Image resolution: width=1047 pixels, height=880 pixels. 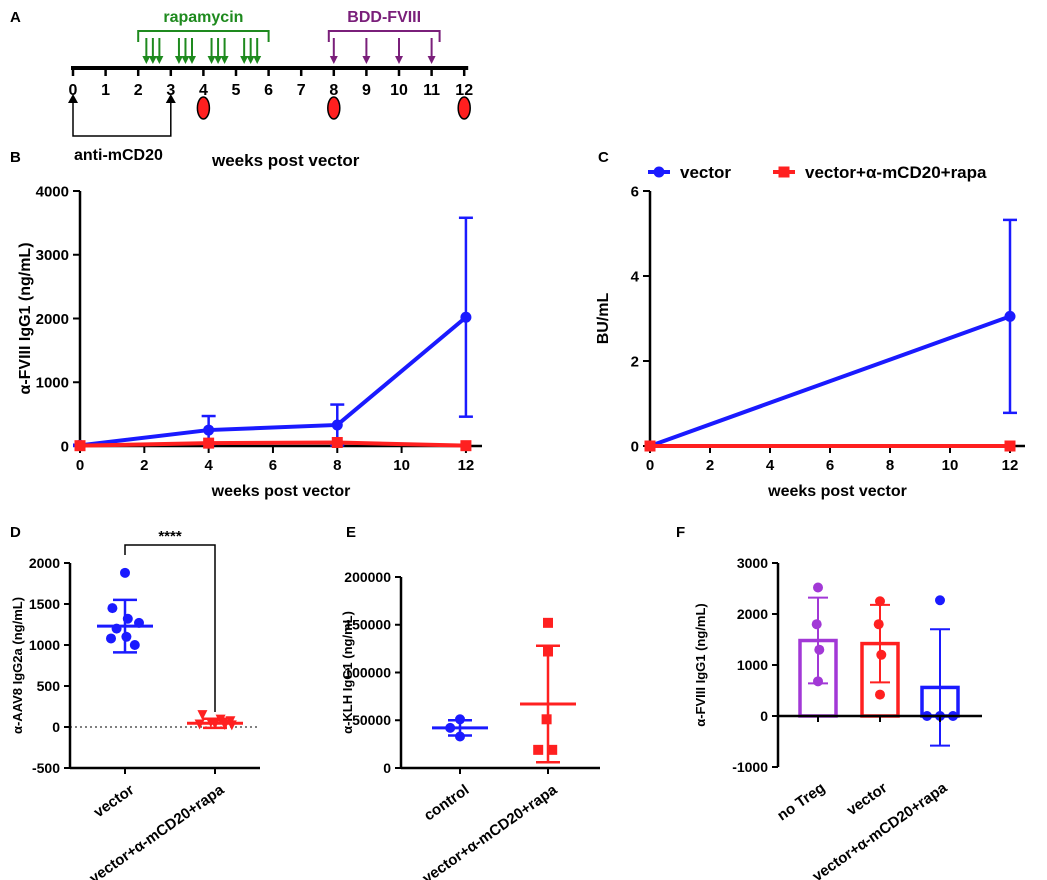 I want to click on y-tick-label: 3000, so click(x=52, y=255).